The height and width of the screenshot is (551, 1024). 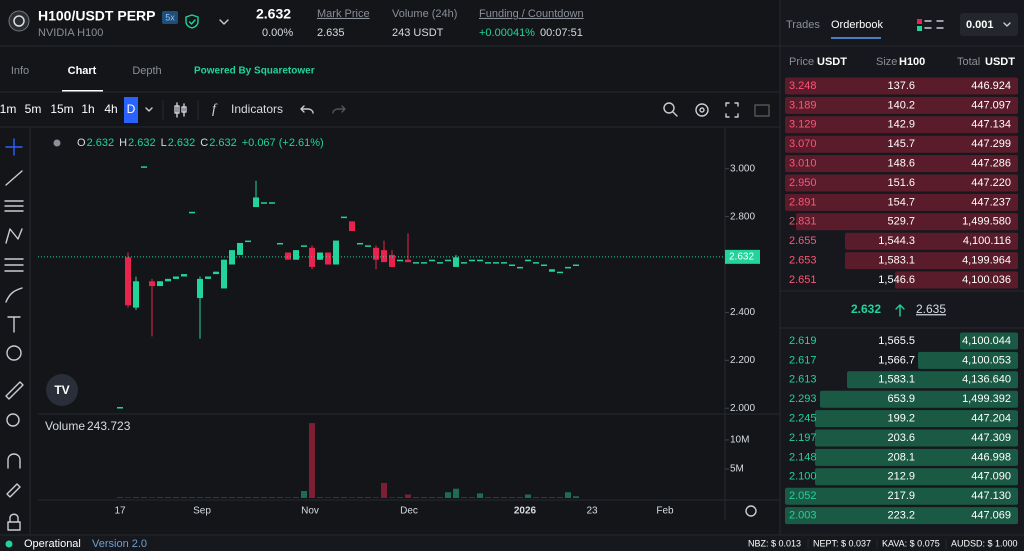 What do you see at coordinates (14, 236) in the screenshot?
I see `pattern-tool` at bounding box center [14, 236].